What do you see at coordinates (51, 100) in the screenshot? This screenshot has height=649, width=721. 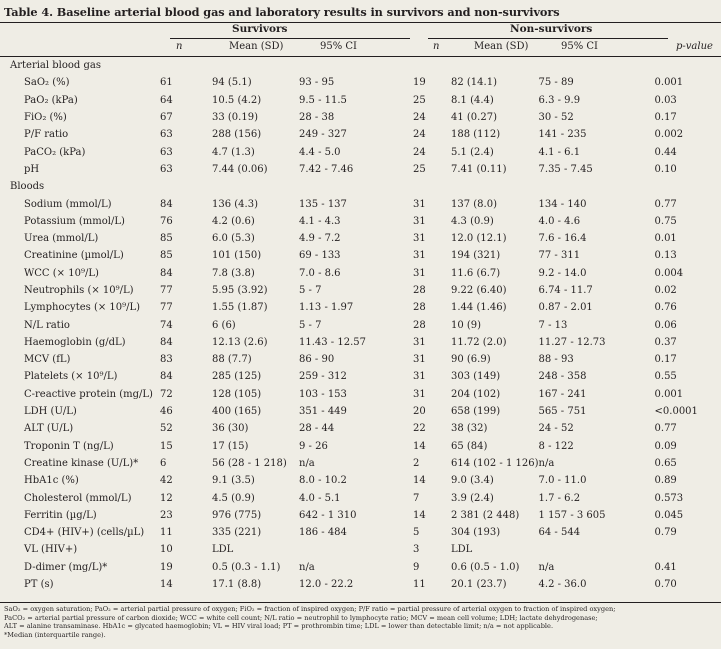 I see `row-label: PaO₂ (kPa)` at bounding box center [51, 100].